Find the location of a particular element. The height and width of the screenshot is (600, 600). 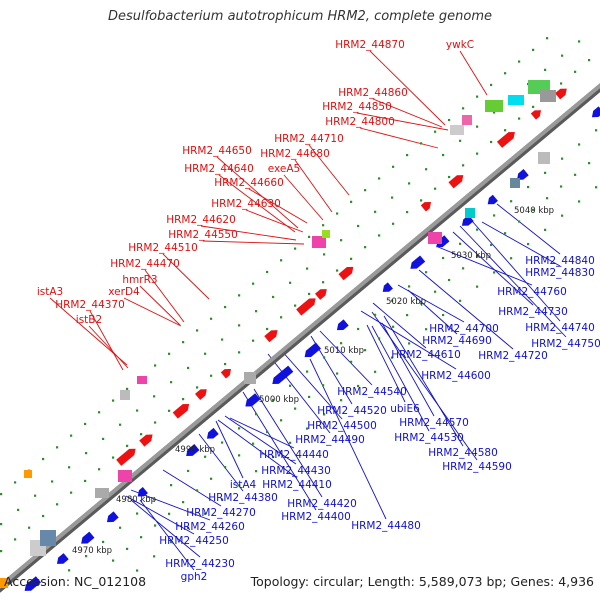

reverse-gene-label: HRM2_44400 is located at coordinates (316, 517).